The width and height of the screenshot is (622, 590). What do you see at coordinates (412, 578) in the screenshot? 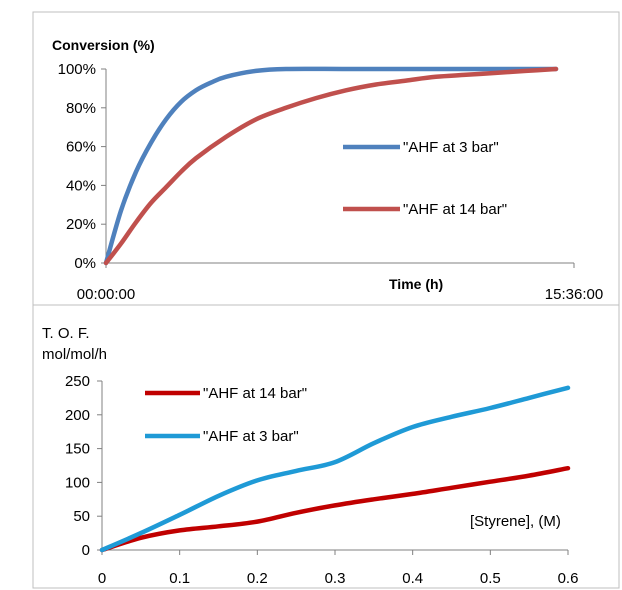
I see `bottom-x-tick-label: 0.4` at bounding box center [412, 578].